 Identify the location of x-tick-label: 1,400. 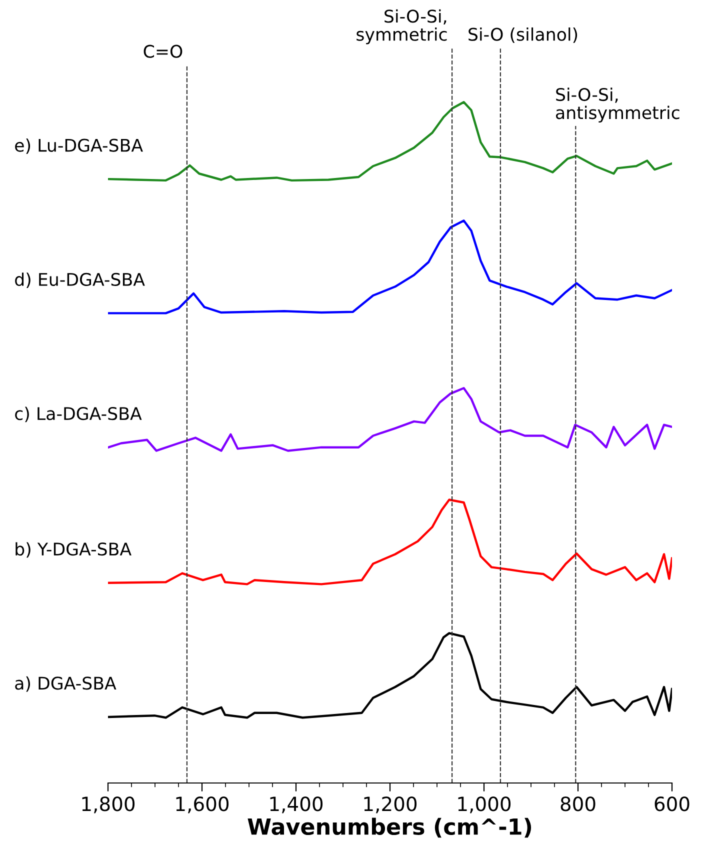
(296, 805).